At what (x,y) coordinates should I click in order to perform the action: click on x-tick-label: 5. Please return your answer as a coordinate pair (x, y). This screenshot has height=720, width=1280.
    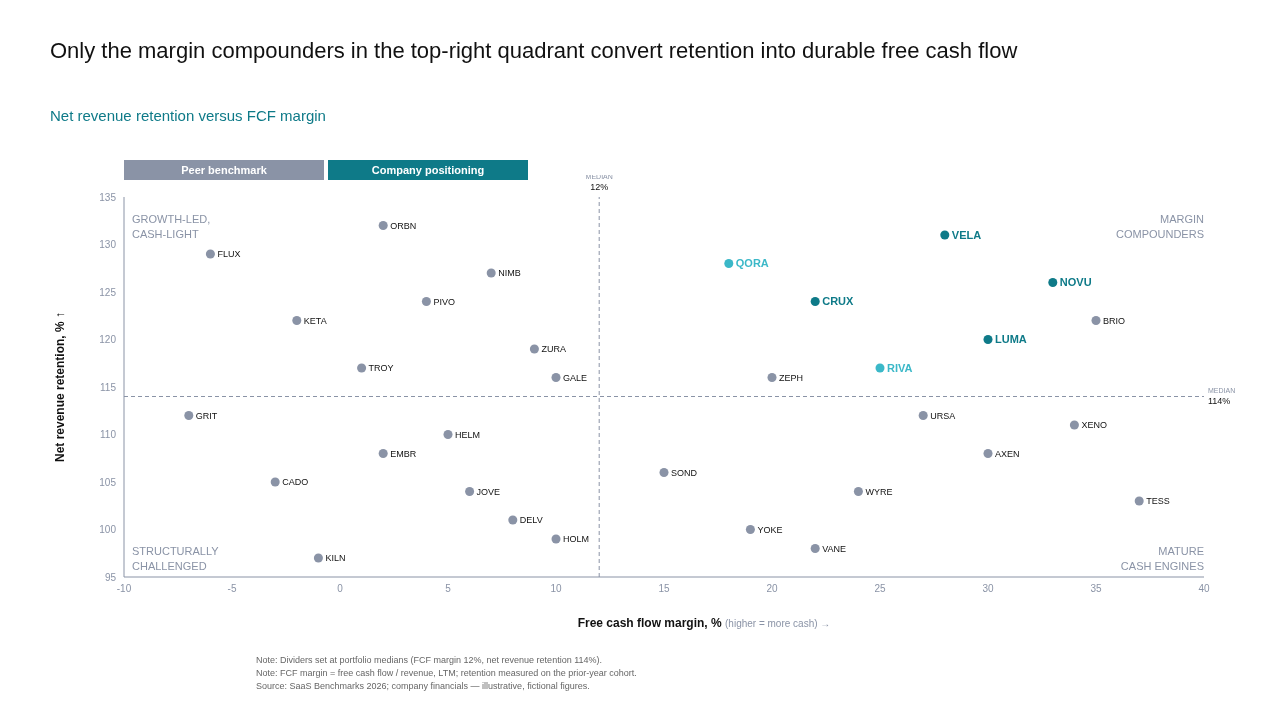
    Looking at the image, I should click on (448, 589).